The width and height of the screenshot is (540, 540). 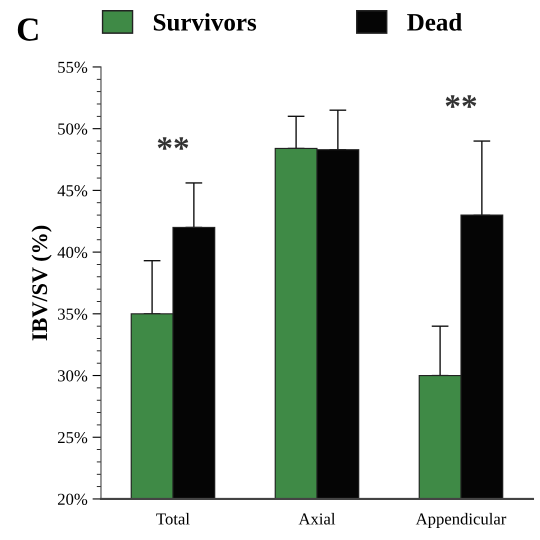 I want to click on y-tick-label: 40%, so click(x=73, y=252).